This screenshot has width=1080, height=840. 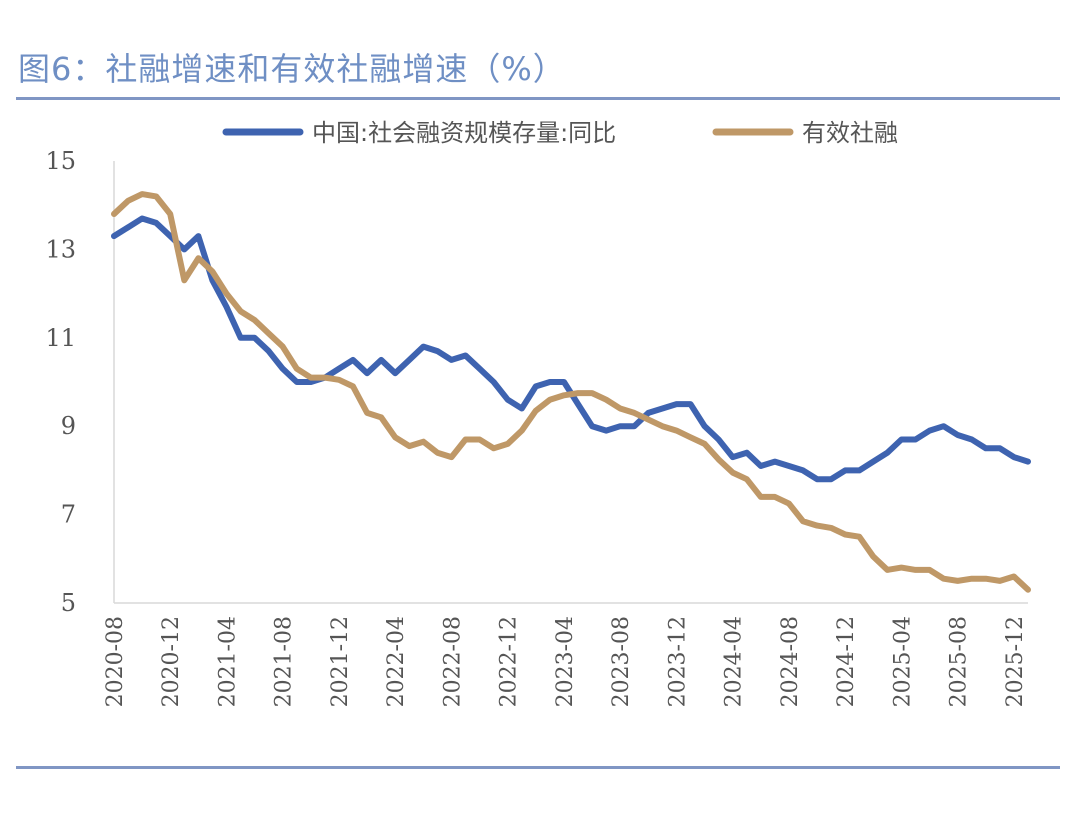 I want to click on figure-title: 图6：社融增速和有效社融增速（%）, so click(x=292, y=69).